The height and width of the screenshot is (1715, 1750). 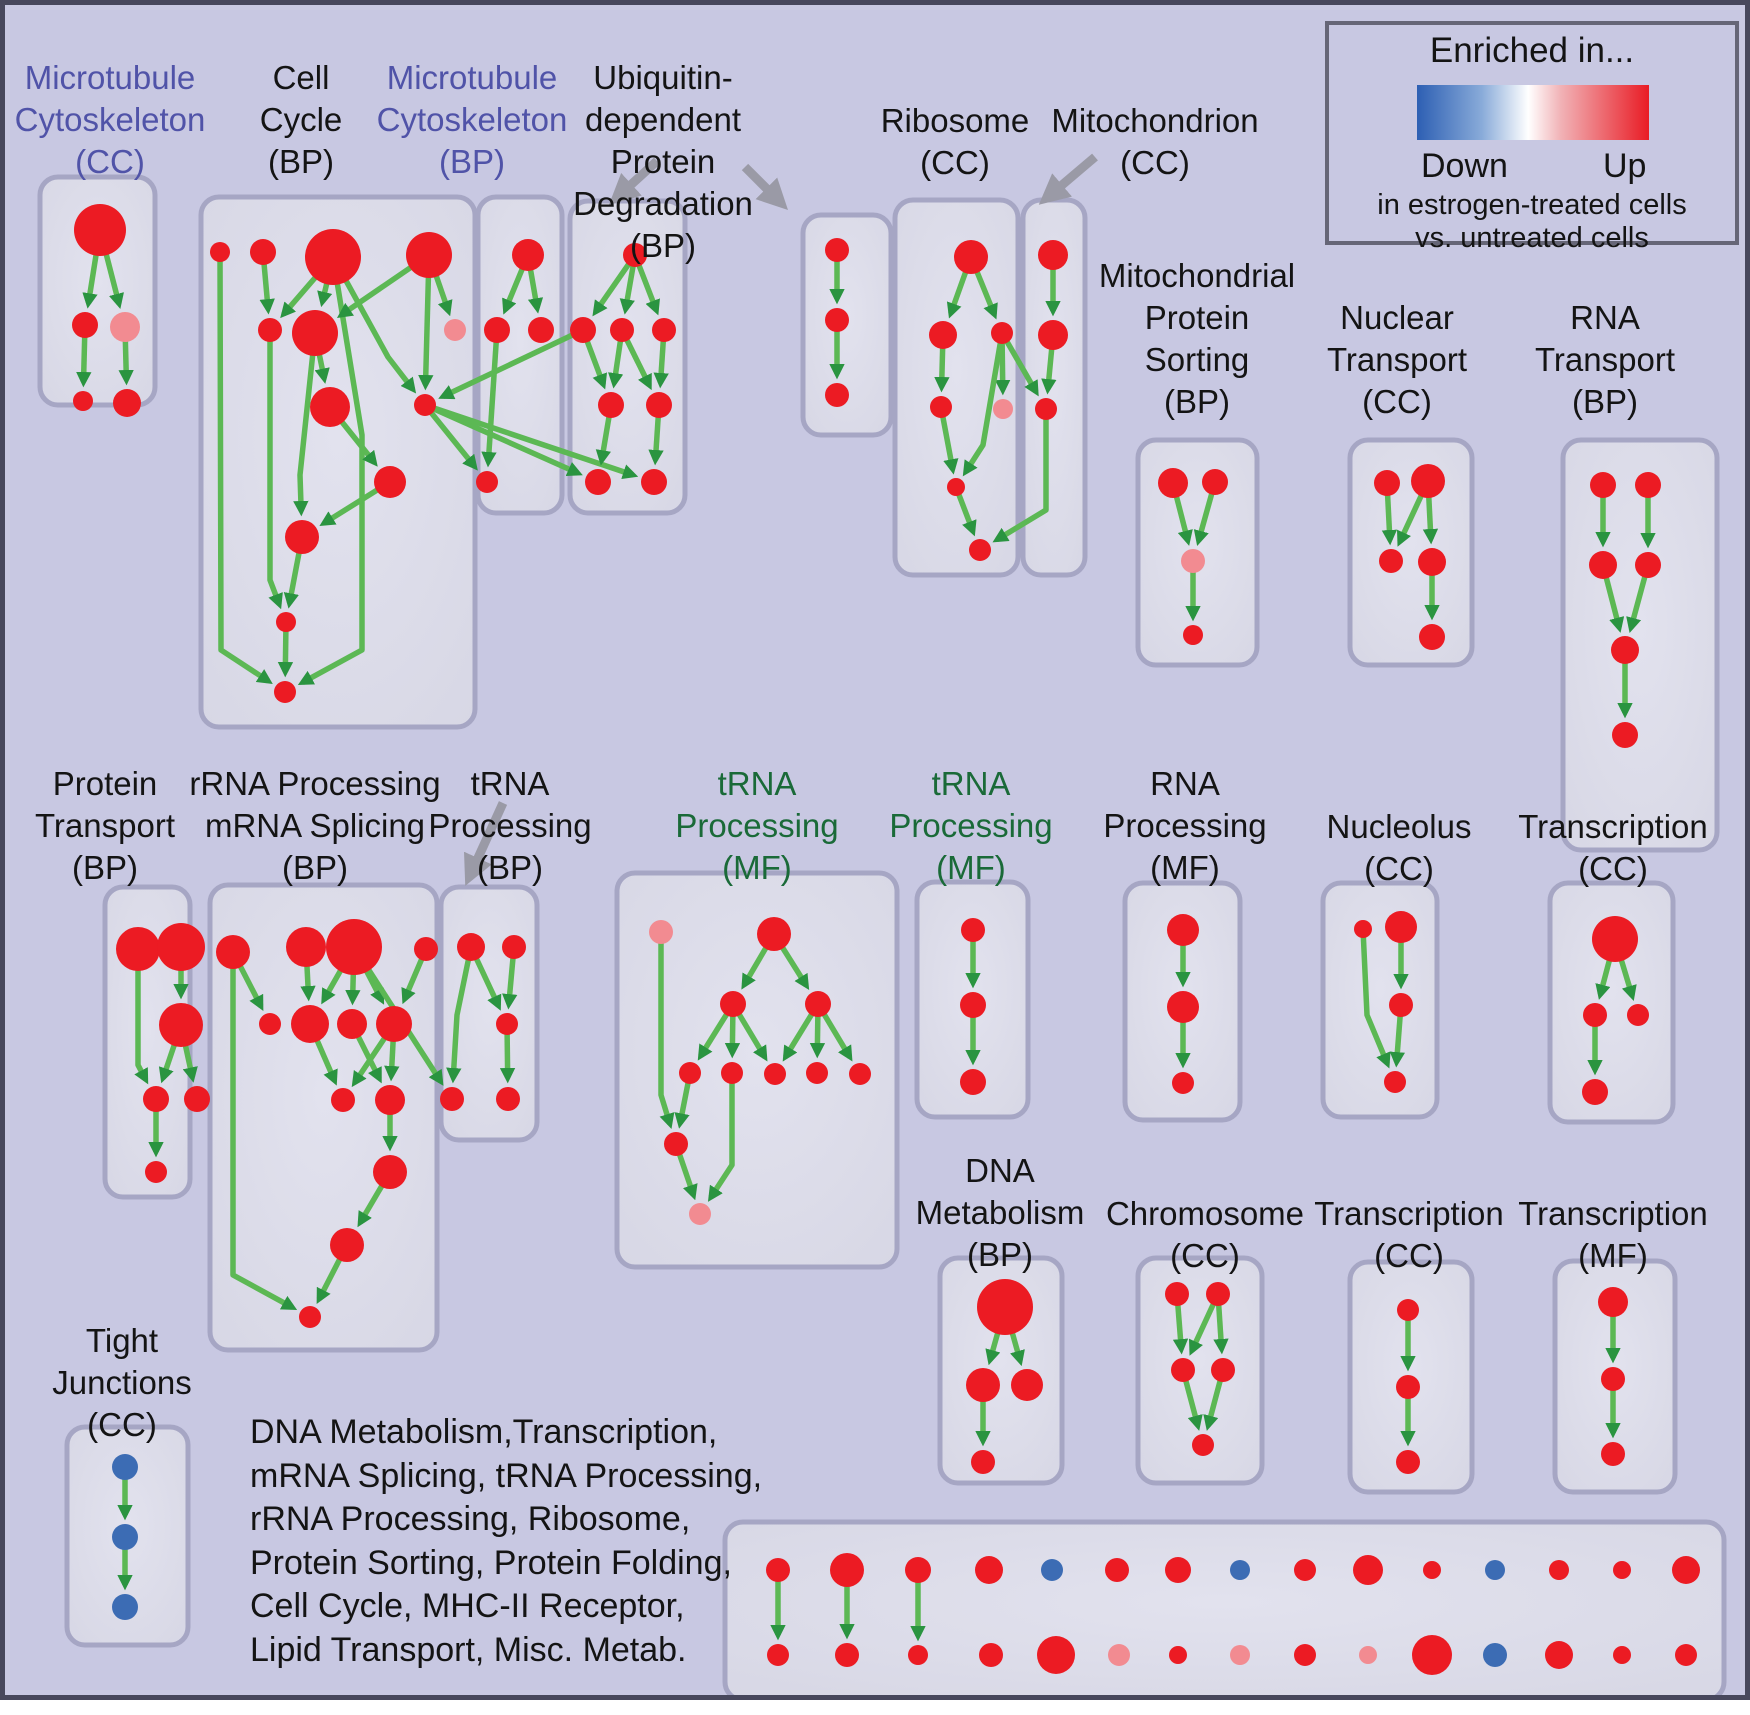 What do you see at coordinates (310, 1024) in the screenshot?
I see `node-L6` at bounding box center [310, 1024].